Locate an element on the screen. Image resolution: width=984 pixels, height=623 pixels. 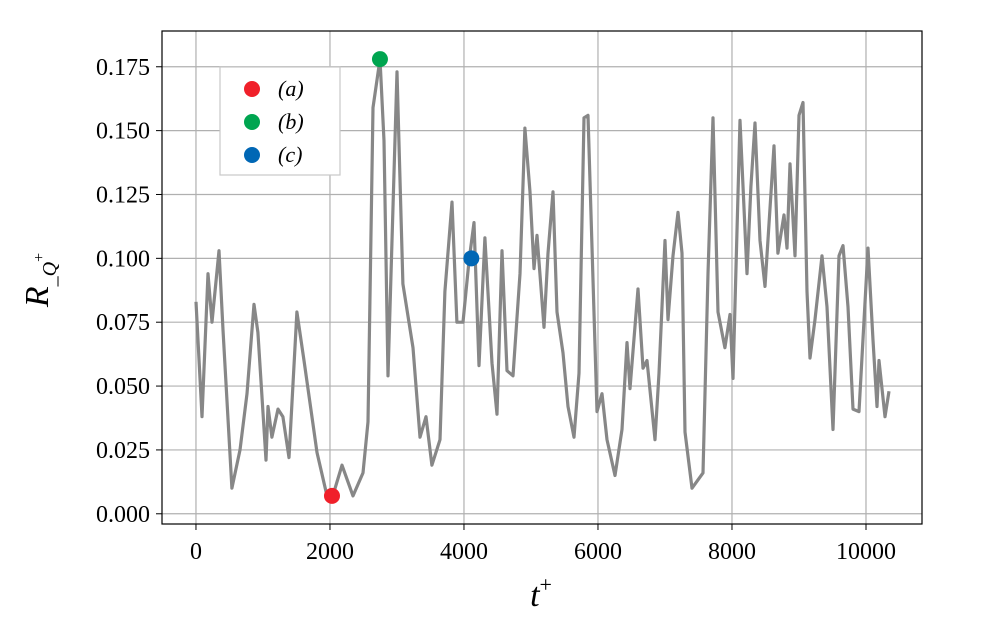
y-tick-label: 0.025 is located at coordinates (123, 451).